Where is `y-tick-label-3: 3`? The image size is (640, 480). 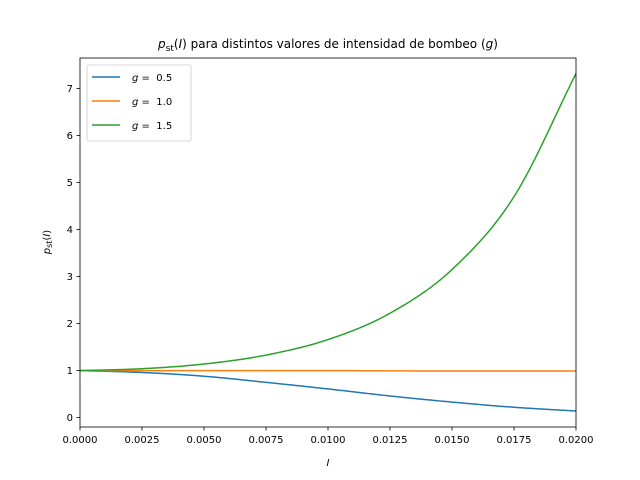 y-tick-label-3: 3 is located at coordinates (70, 277).